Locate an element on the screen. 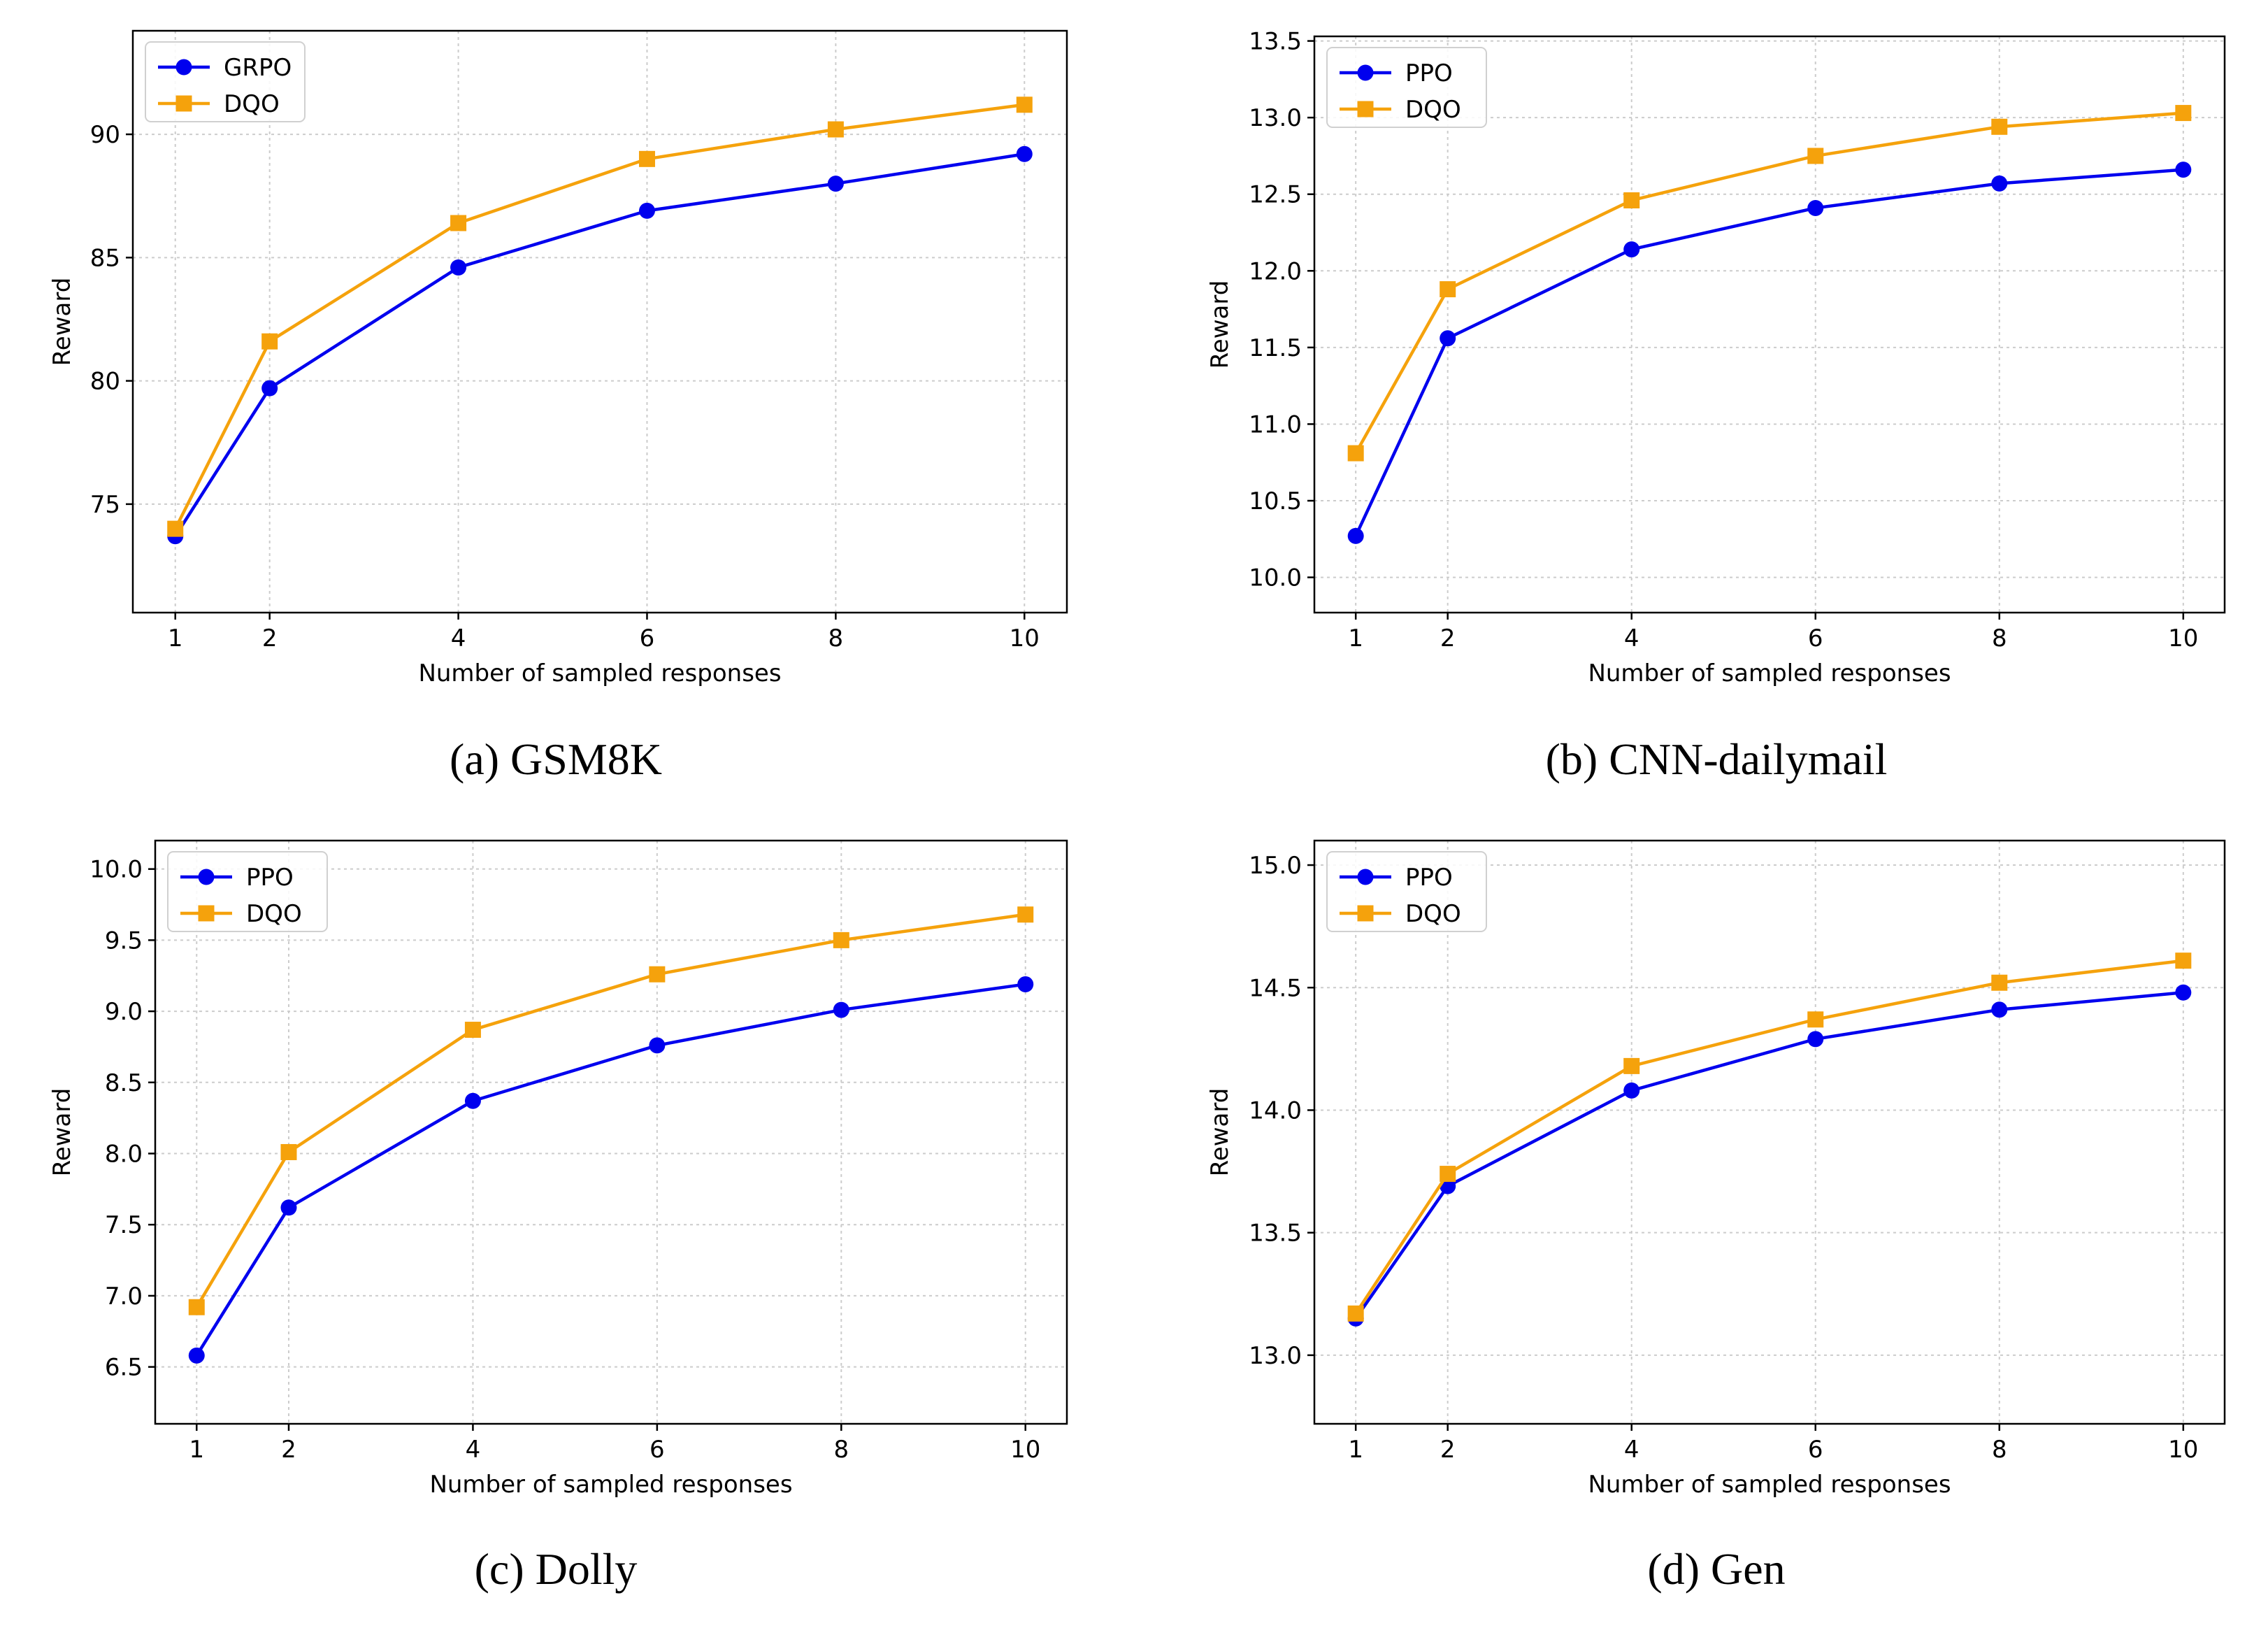  y-tick-label: 15.0 is located at coordinates (1275, 866).